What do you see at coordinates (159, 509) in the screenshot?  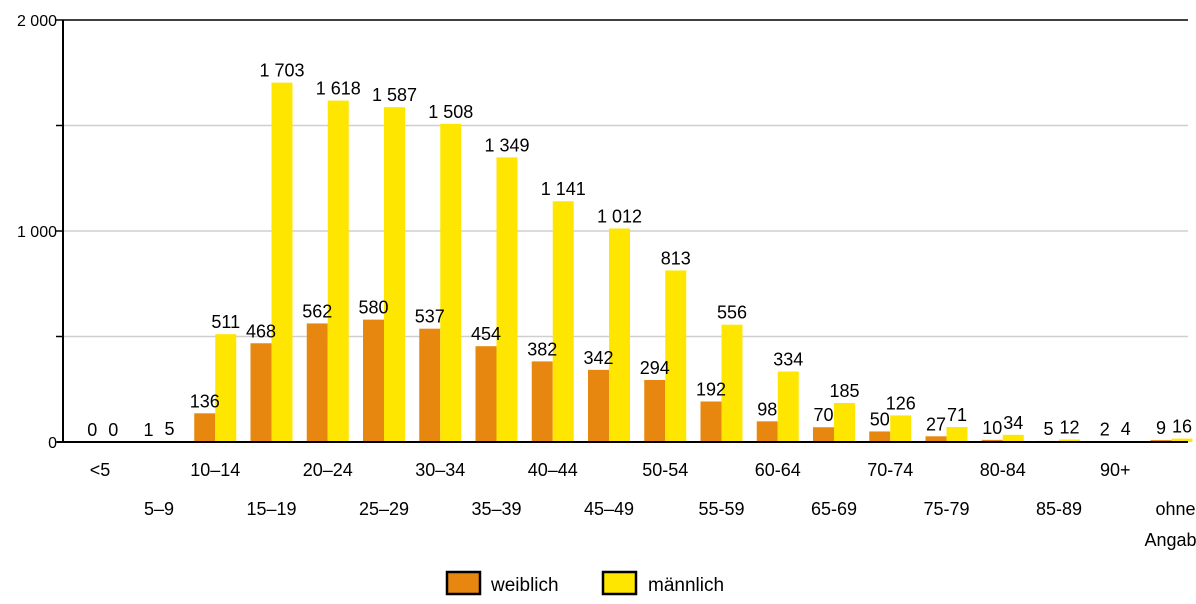 I see `x-tick-label-1: 5–9` at bounding box center [159, 509].